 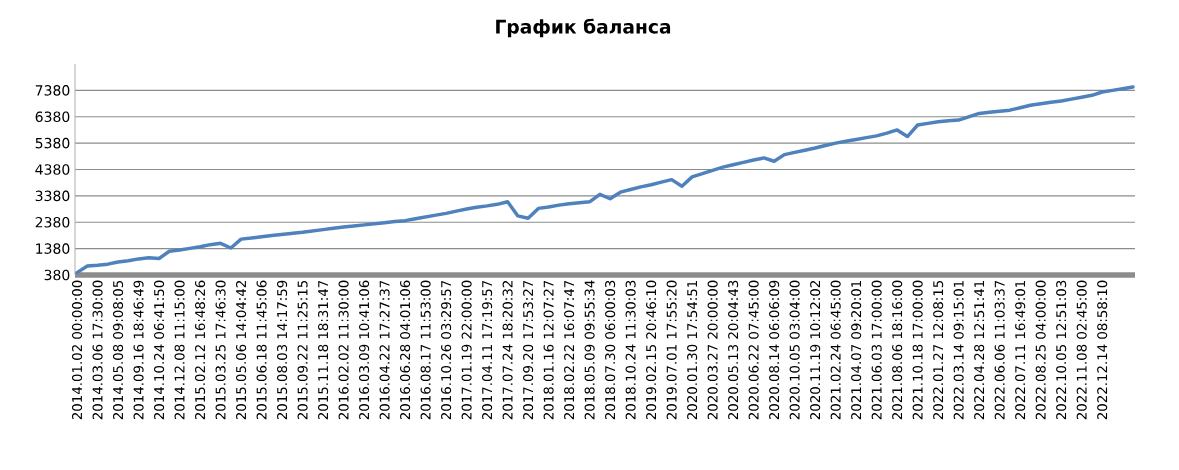 What do you see at coordinates (815, 350) in the screenshot?
I see `x-tick-label: 2020.11.19 10:12:02` at bounding box center [815, 350].